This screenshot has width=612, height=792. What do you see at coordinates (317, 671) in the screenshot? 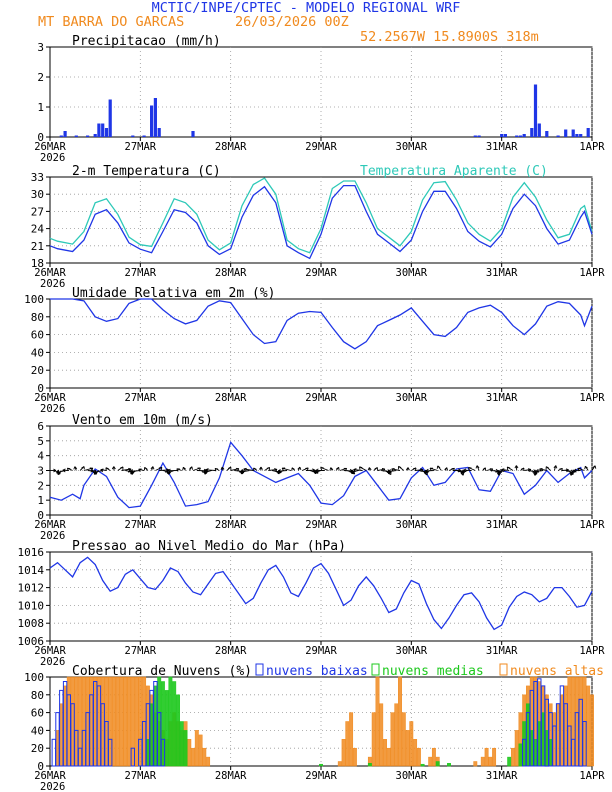
I see `legend-label: nuvens baixas` at bounding box center [317, 671].